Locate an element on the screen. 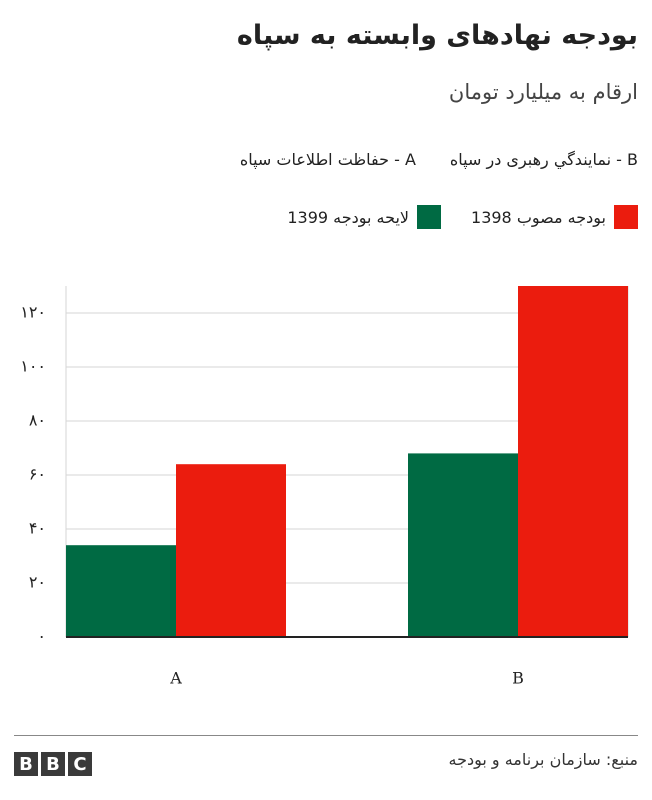  y-tick-label: ۱۰۰ is located at coordinates (33, 366).